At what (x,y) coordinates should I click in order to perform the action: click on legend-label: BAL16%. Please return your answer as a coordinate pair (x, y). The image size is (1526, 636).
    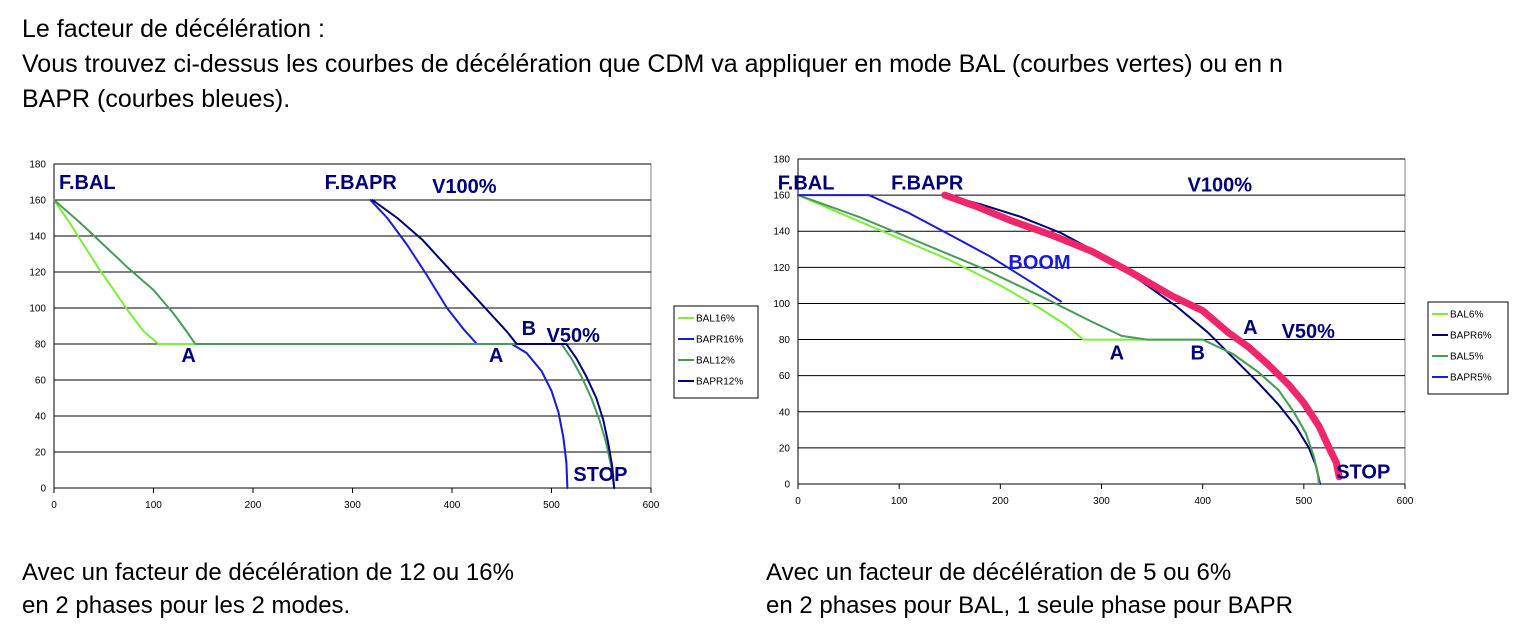
    Looking at the image, I should click on (715, 319).